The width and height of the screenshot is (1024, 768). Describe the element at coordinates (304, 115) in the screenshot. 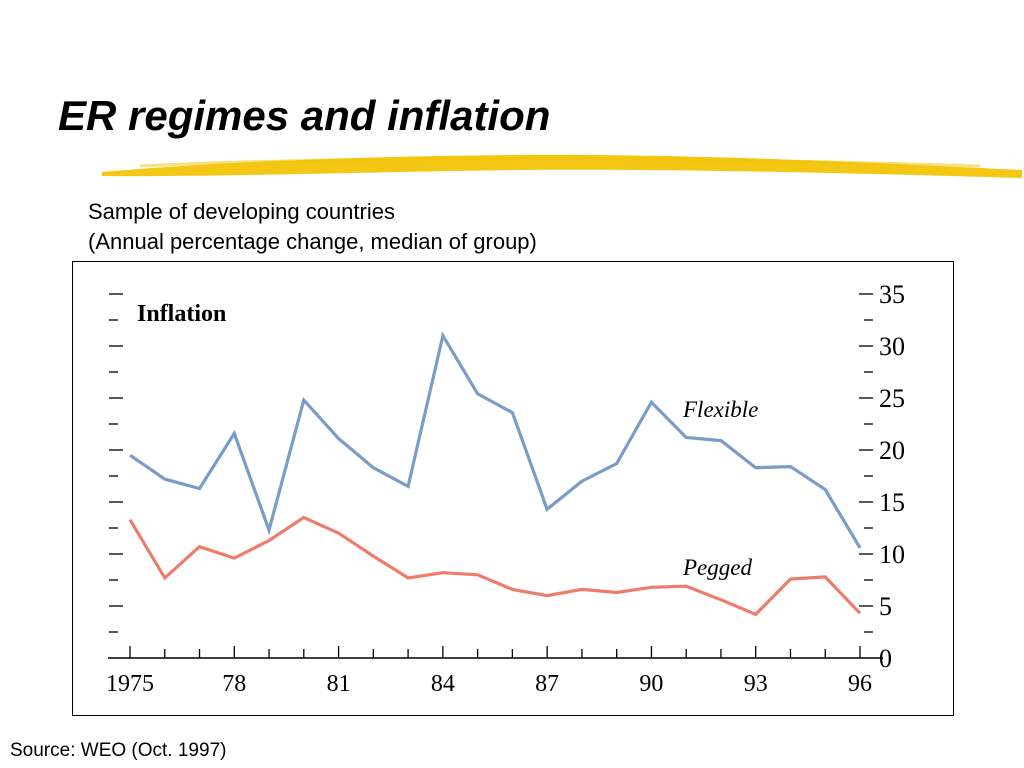

I see `slide-title: ER regimes and inflation` at that location.